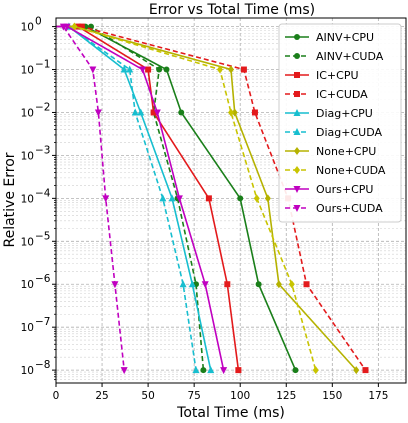 The height and width of the screenshot is (423, 408). I want to click on legend-entry: IC+CPU, so click(322, 75).